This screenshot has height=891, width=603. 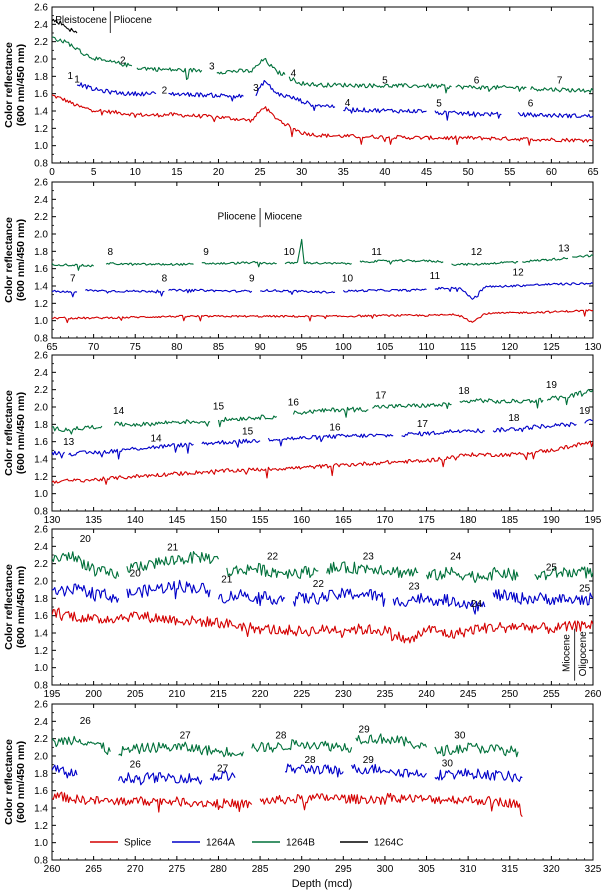 What do you see at coordinates (52, 869) in the screenshot?
I see `x-tick-label: 260` at bounding box center [52, 869].